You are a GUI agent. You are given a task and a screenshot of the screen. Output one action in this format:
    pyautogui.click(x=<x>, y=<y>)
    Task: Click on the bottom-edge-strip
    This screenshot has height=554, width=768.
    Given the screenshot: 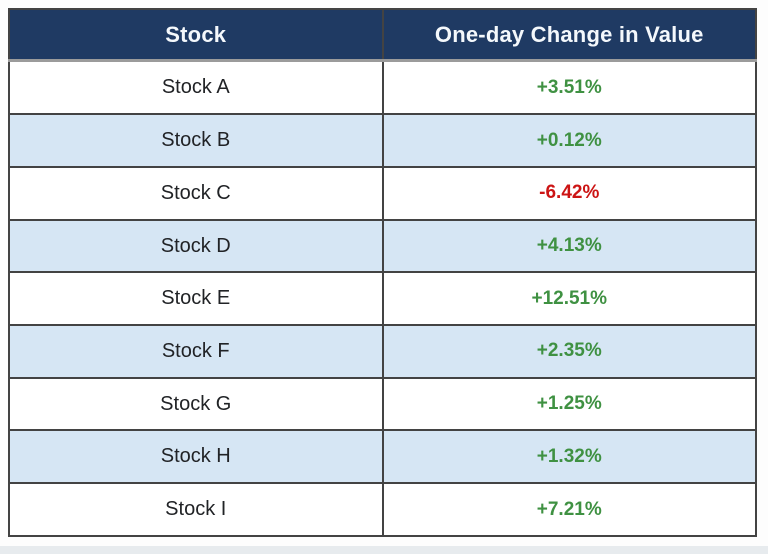 What is the action you would take?
    pyautogui.click(x=384, y=550)
    